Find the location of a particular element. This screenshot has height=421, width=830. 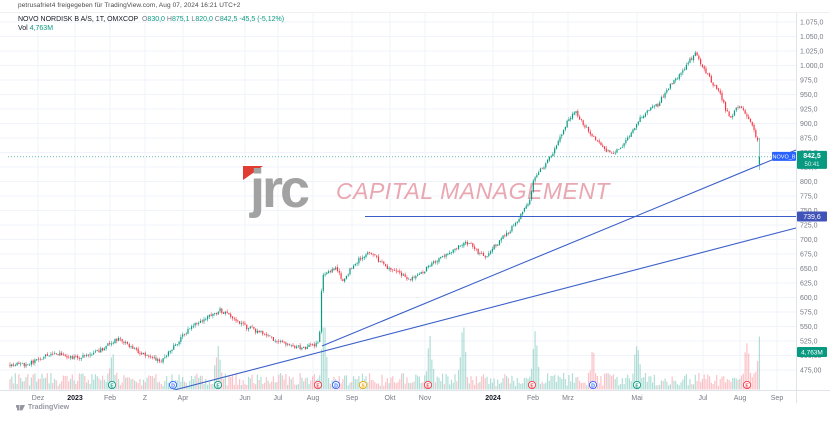

price-axis-label: 1.025,0 is located at coordinates (811, 52).